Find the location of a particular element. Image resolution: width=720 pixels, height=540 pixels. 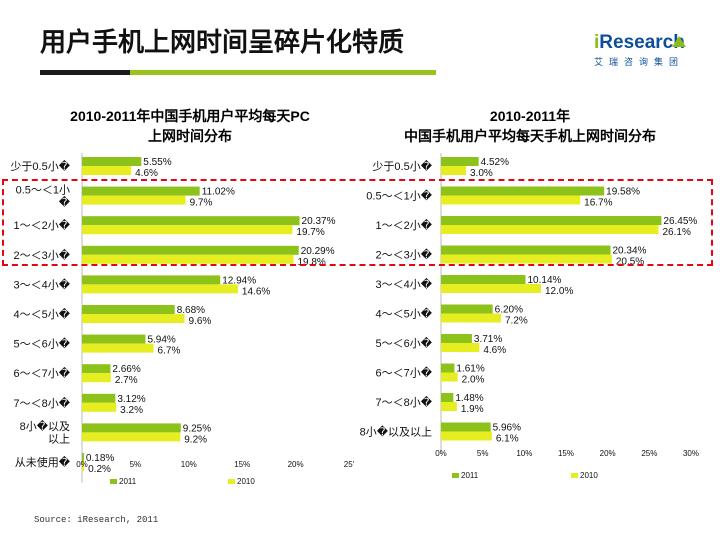

left-value-label-2011: 12.94% is located at coordinates (239, 280).